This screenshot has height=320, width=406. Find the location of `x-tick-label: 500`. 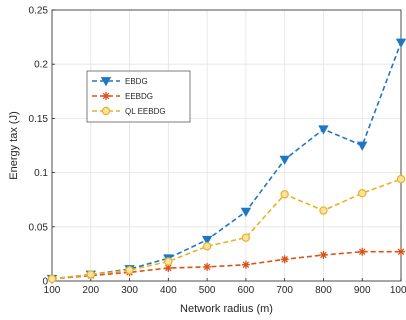

x-tick-label: 500 is located at coordinates (207, 290).